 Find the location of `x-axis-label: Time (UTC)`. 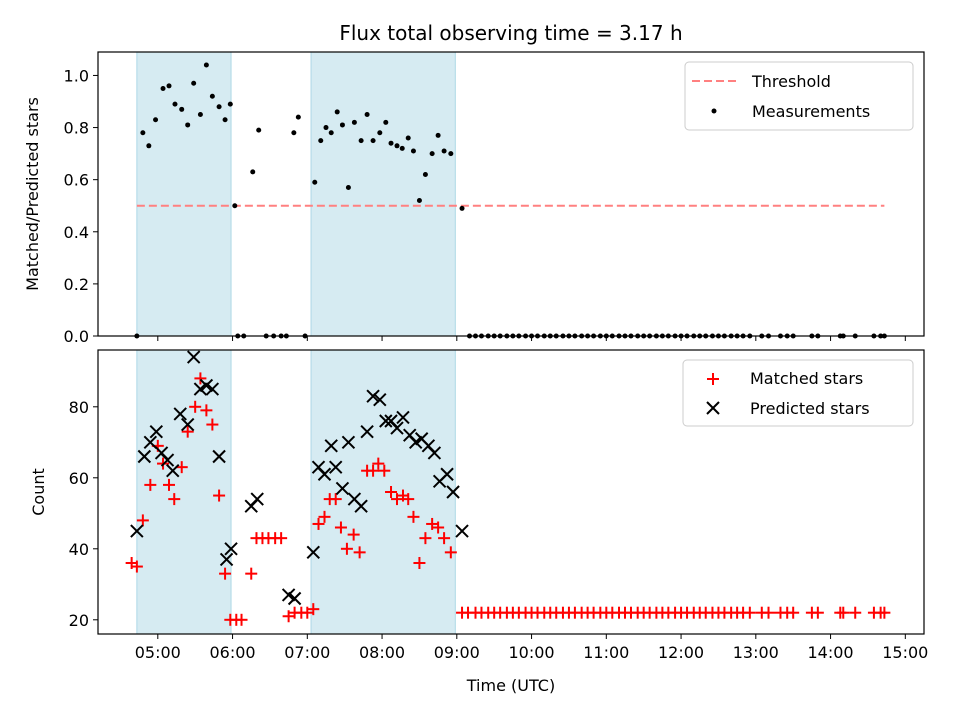

x-axis-label: Time (UTC) is located at coordinates (510, 685).